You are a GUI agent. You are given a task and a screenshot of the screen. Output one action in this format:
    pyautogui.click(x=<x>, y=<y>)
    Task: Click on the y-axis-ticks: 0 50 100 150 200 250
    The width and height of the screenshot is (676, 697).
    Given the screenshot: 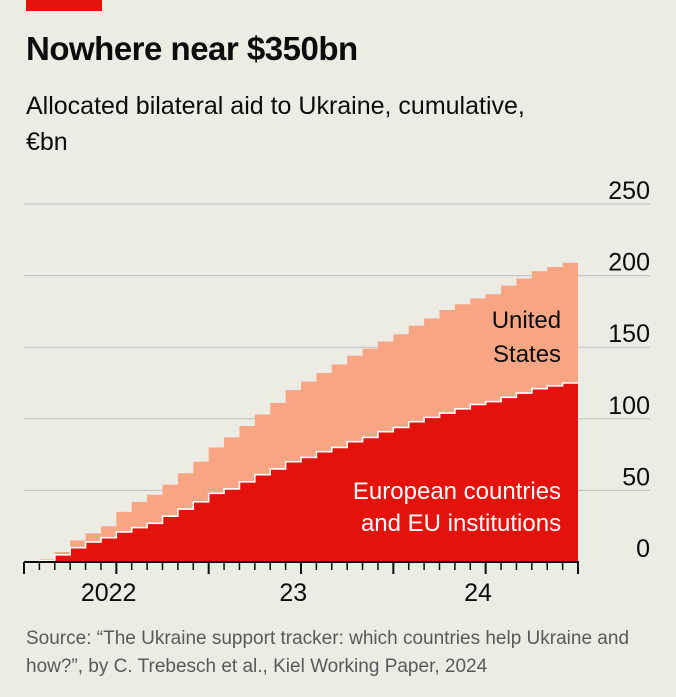 What is the action you would take?
    pyautogui.click(x=629, y=370)
    